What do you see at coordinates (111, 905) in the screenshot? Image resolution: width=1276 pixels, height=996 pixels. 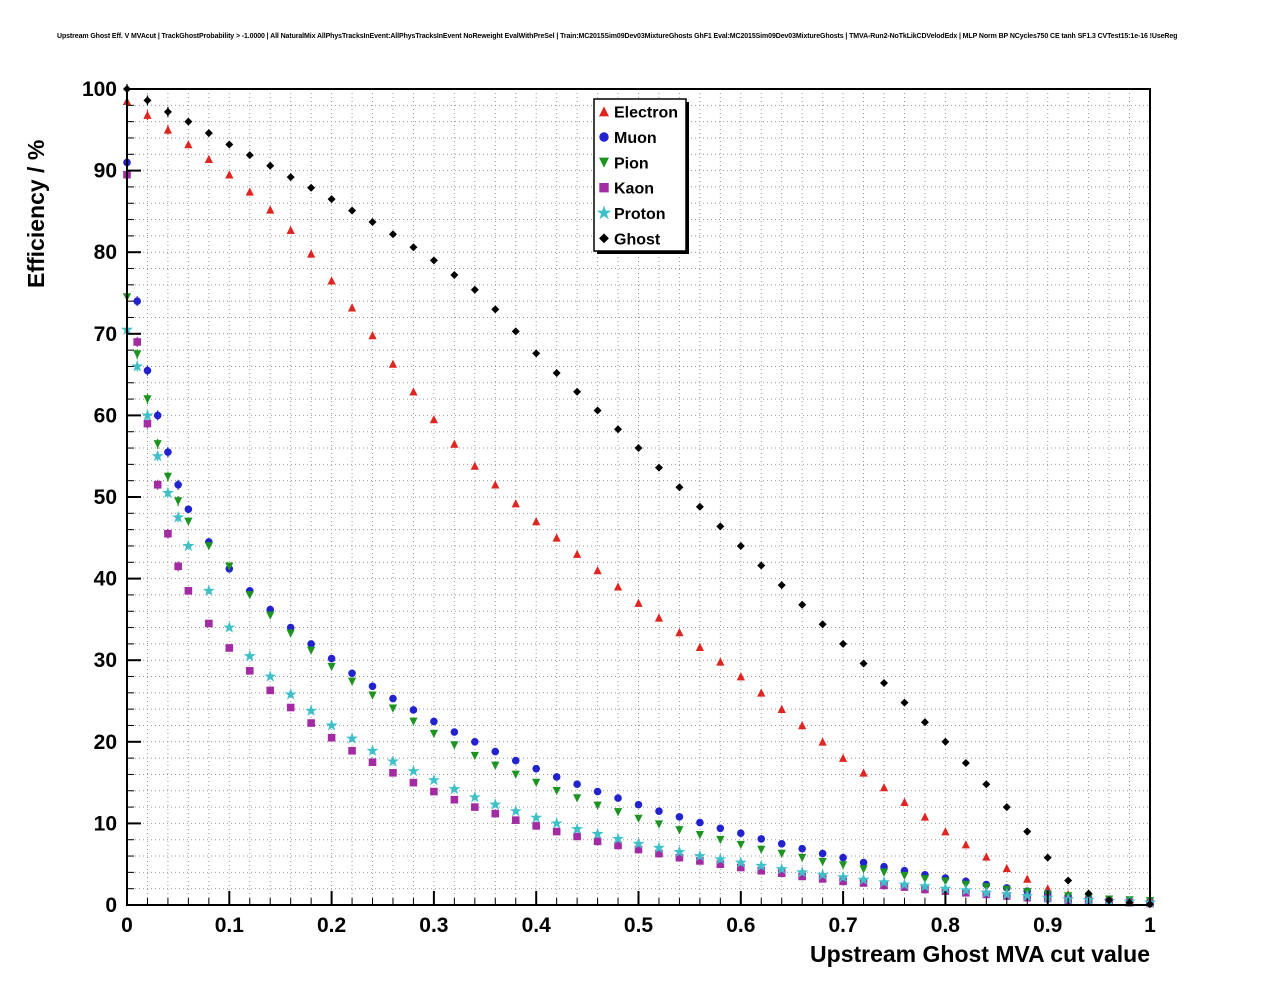 I see `y-tick-label: 0` at bounding box center [111, 905].